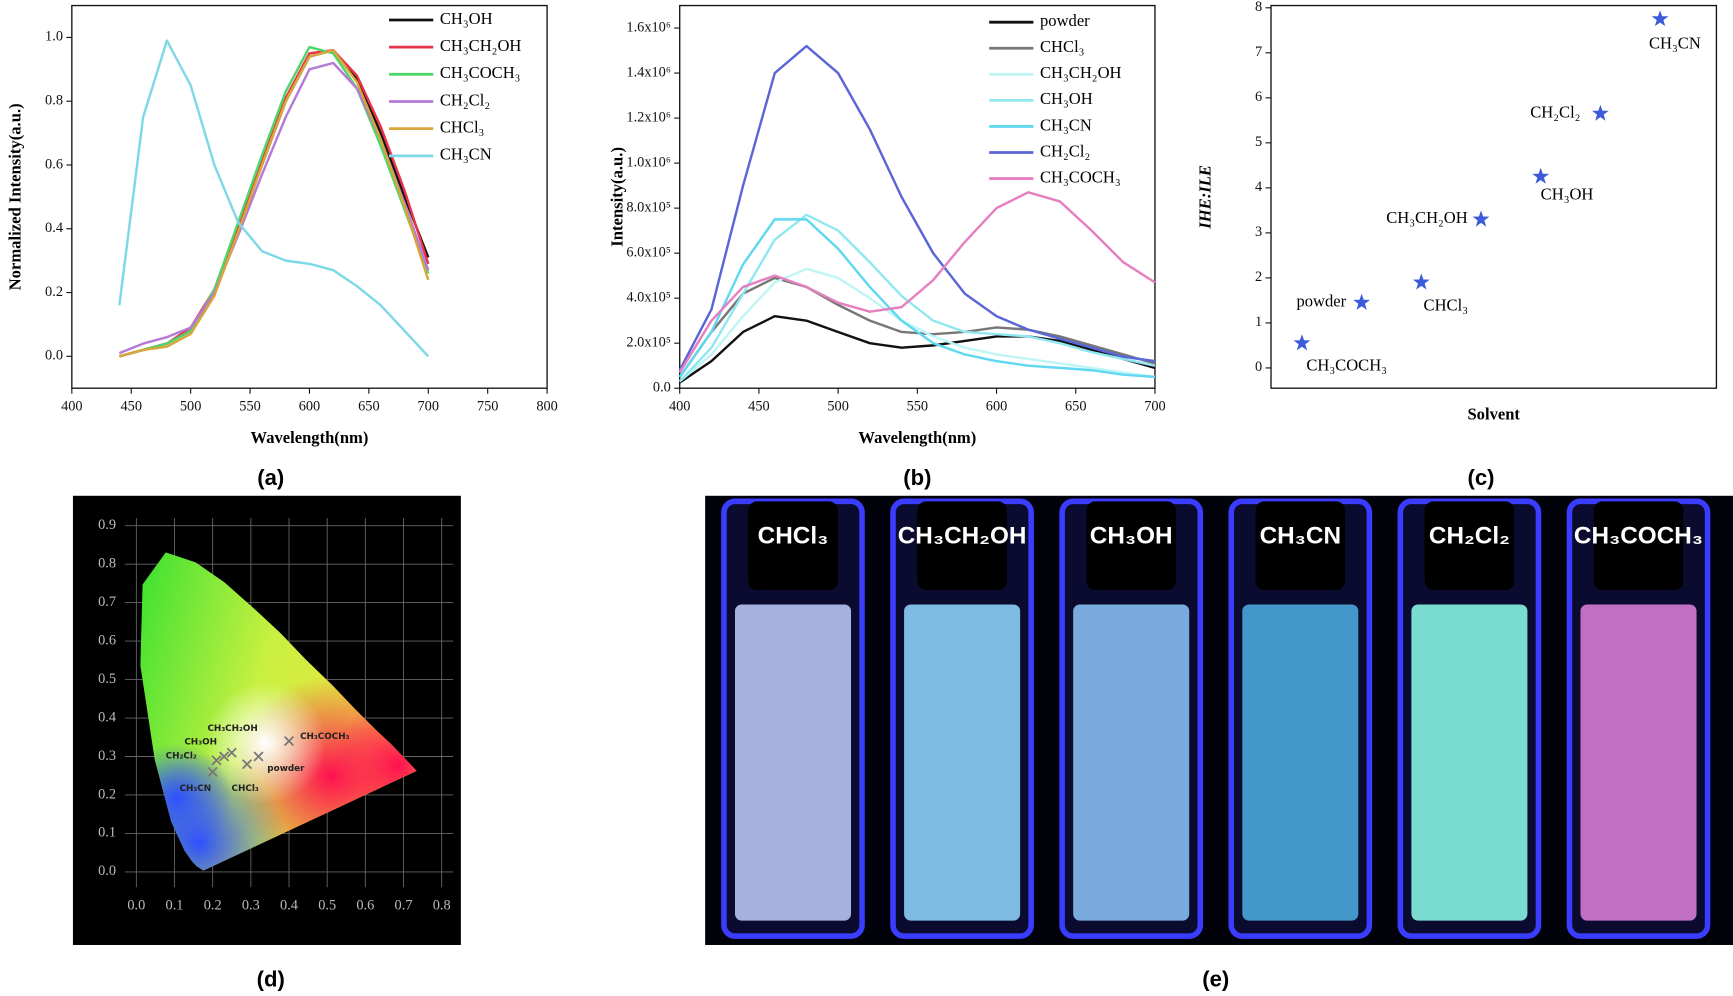 The width and height of the screenshot is (1733, 996). Describe the element at coordinates (1469, 535) in the screenshot. I see `vial-label: CH₂Cl₂` at that location.